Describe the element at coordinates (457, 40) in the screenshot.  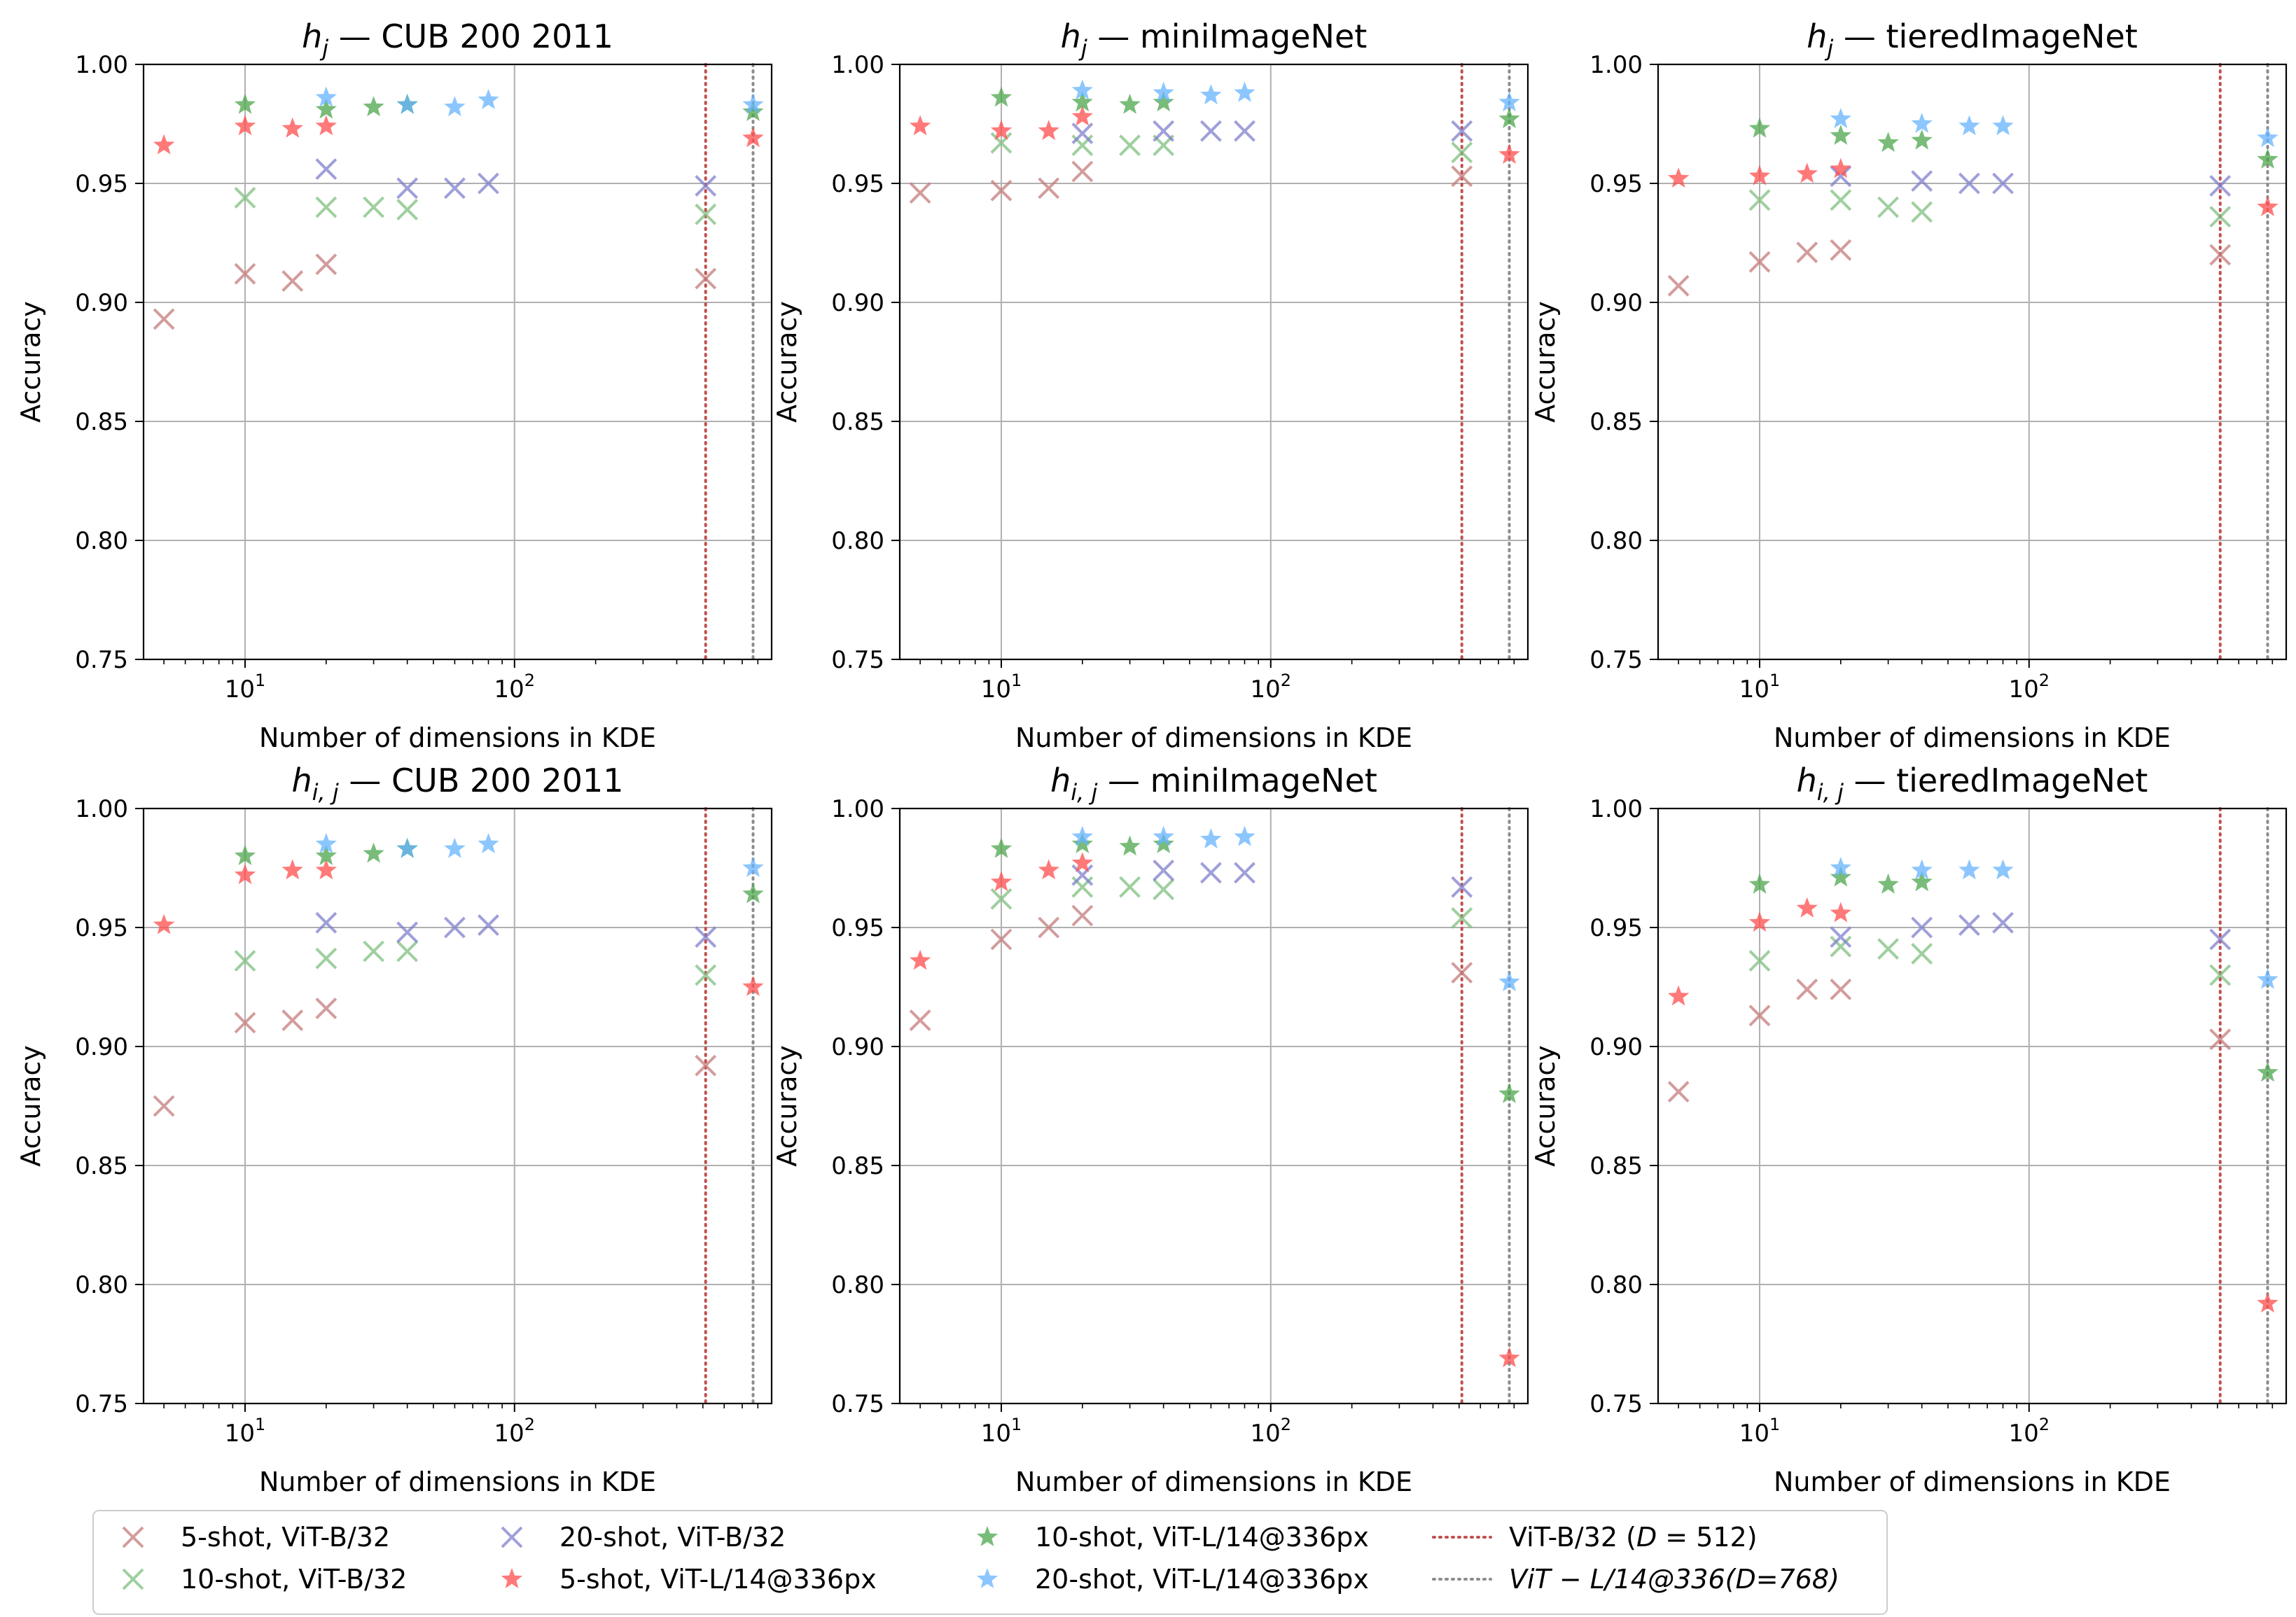
I see `subplot-title: hj — CUB 200 2011` at that location.